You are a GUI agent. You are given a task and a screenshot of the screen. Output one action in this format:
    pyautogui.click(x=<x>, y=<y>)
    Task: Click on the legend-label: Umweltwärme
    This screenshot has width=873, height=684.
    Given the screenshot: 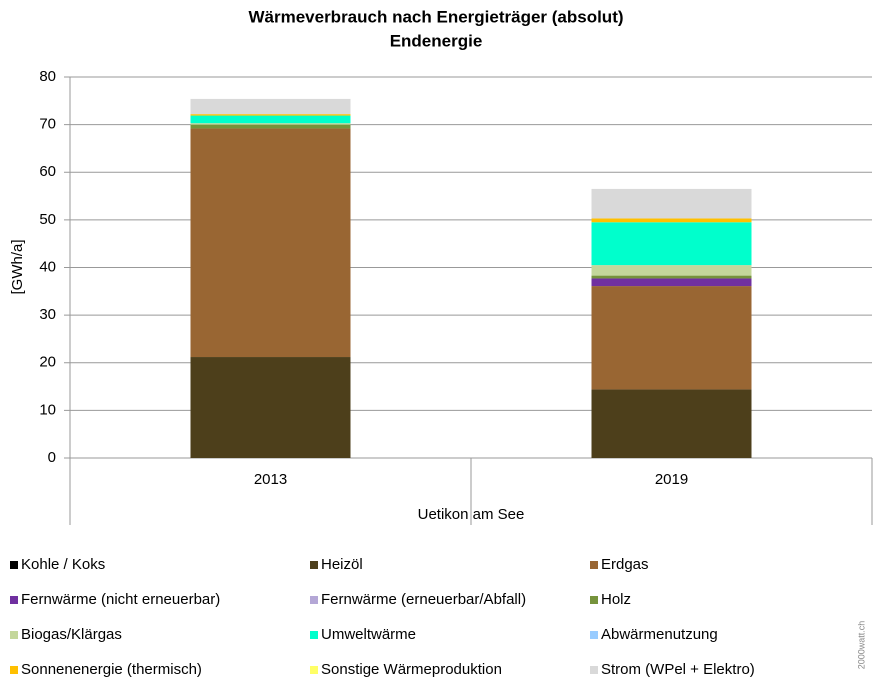 What is the action you would take?
    pyautogui.click(x=368, y=634)
    